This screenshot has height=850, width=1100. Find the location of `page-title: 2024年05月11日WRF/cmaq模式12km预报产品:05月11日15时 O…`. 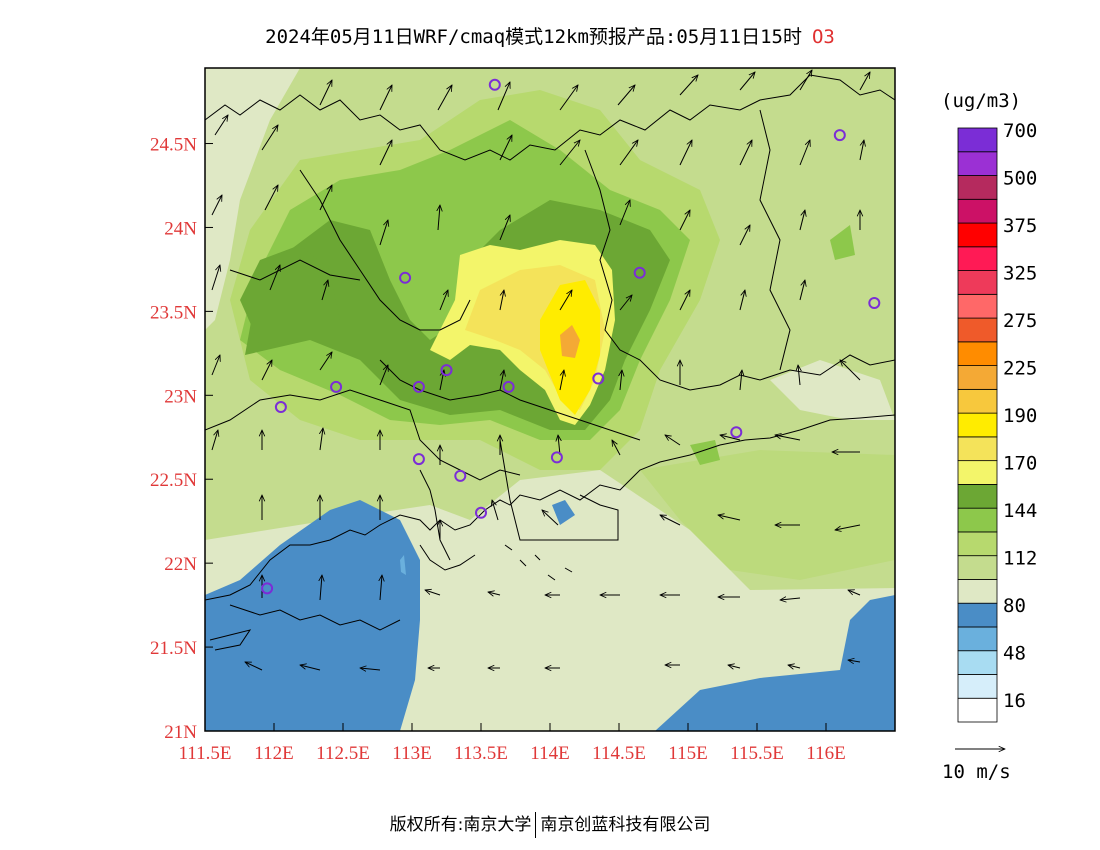

page-title: 2024年05月11日WRF/cmaq模式12km预报产品:05月11日15时 O… is located at coordinates (550, 35).